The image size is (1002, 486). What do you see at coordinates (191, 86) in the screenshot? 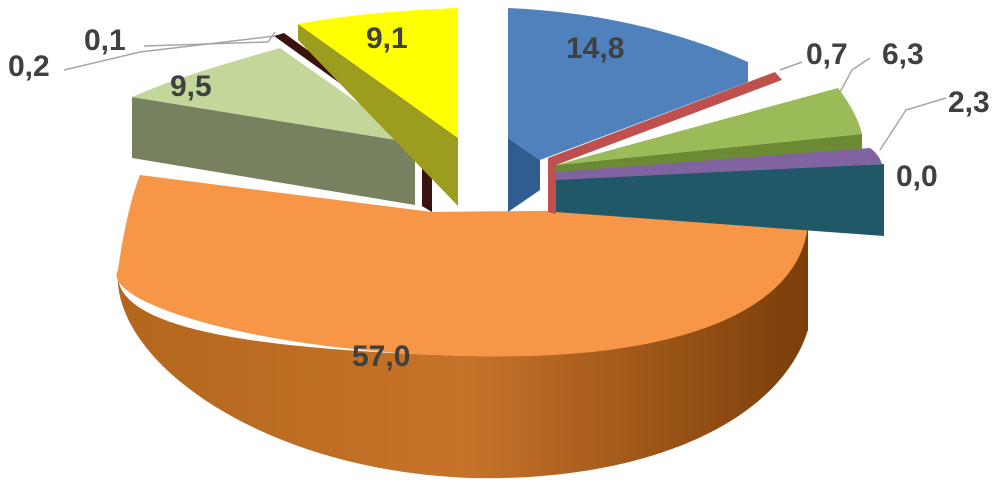
I see `label-9-5: 9,5` at bounding box center [191, 86].